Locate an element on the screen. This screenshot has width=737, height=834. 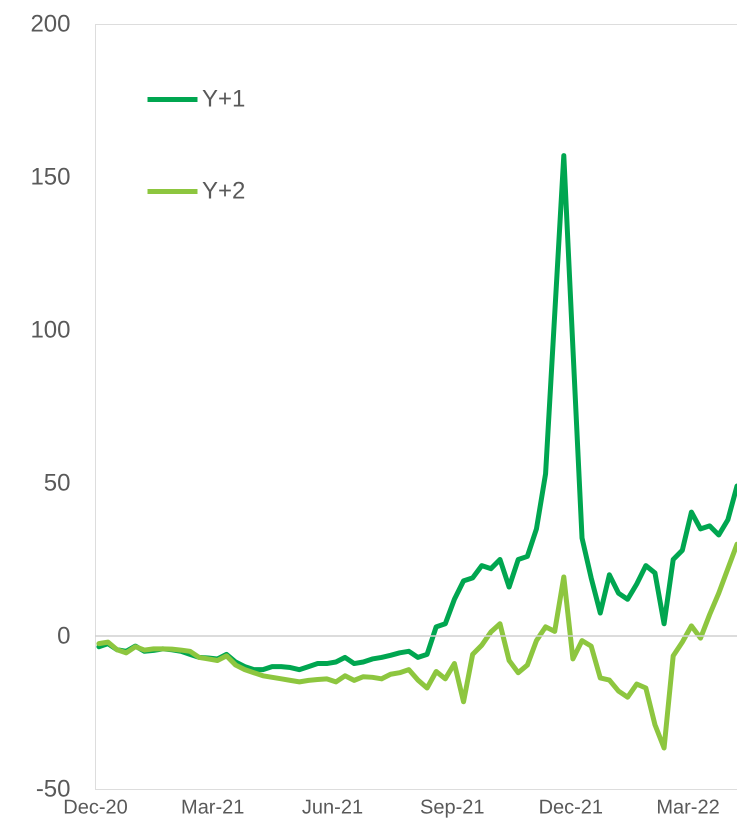
legend-label: Y+2 is located at coordinates (224, 191).